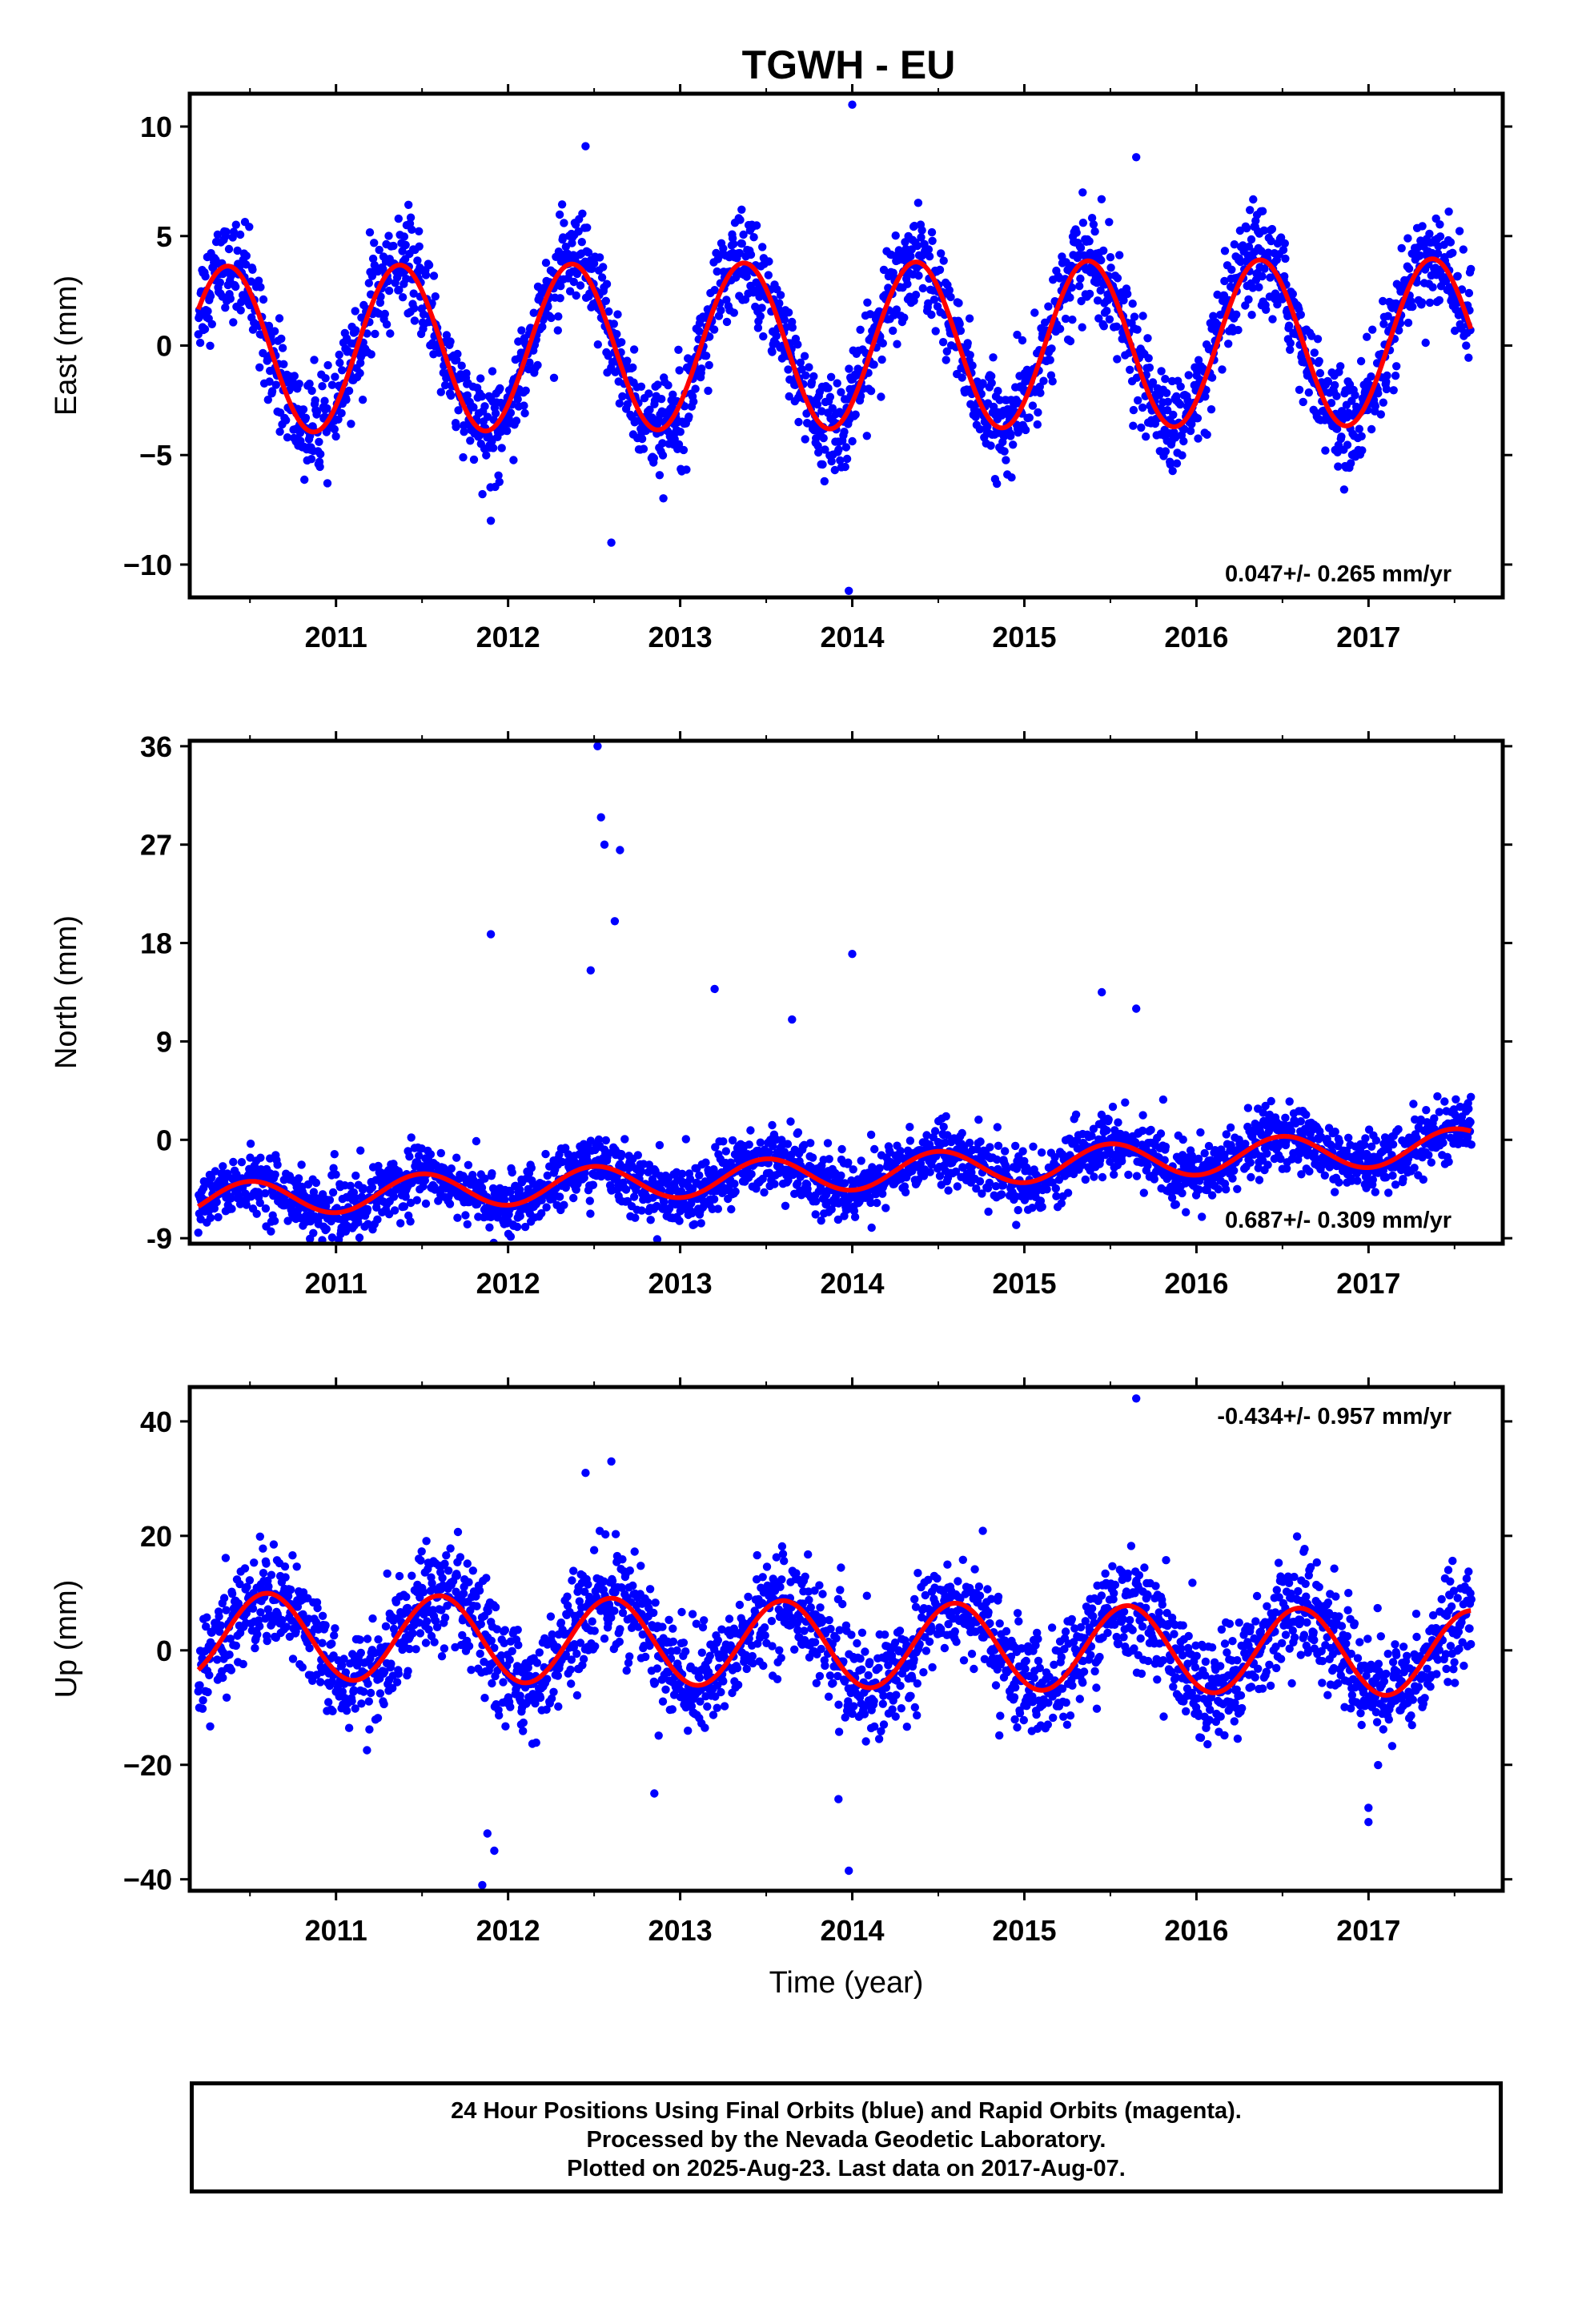 This screenshot has height=2324, width=1582. Describe the element at coordinates (852, 637) in the screenshot. I see `x-tick-label: 2014` at that location.